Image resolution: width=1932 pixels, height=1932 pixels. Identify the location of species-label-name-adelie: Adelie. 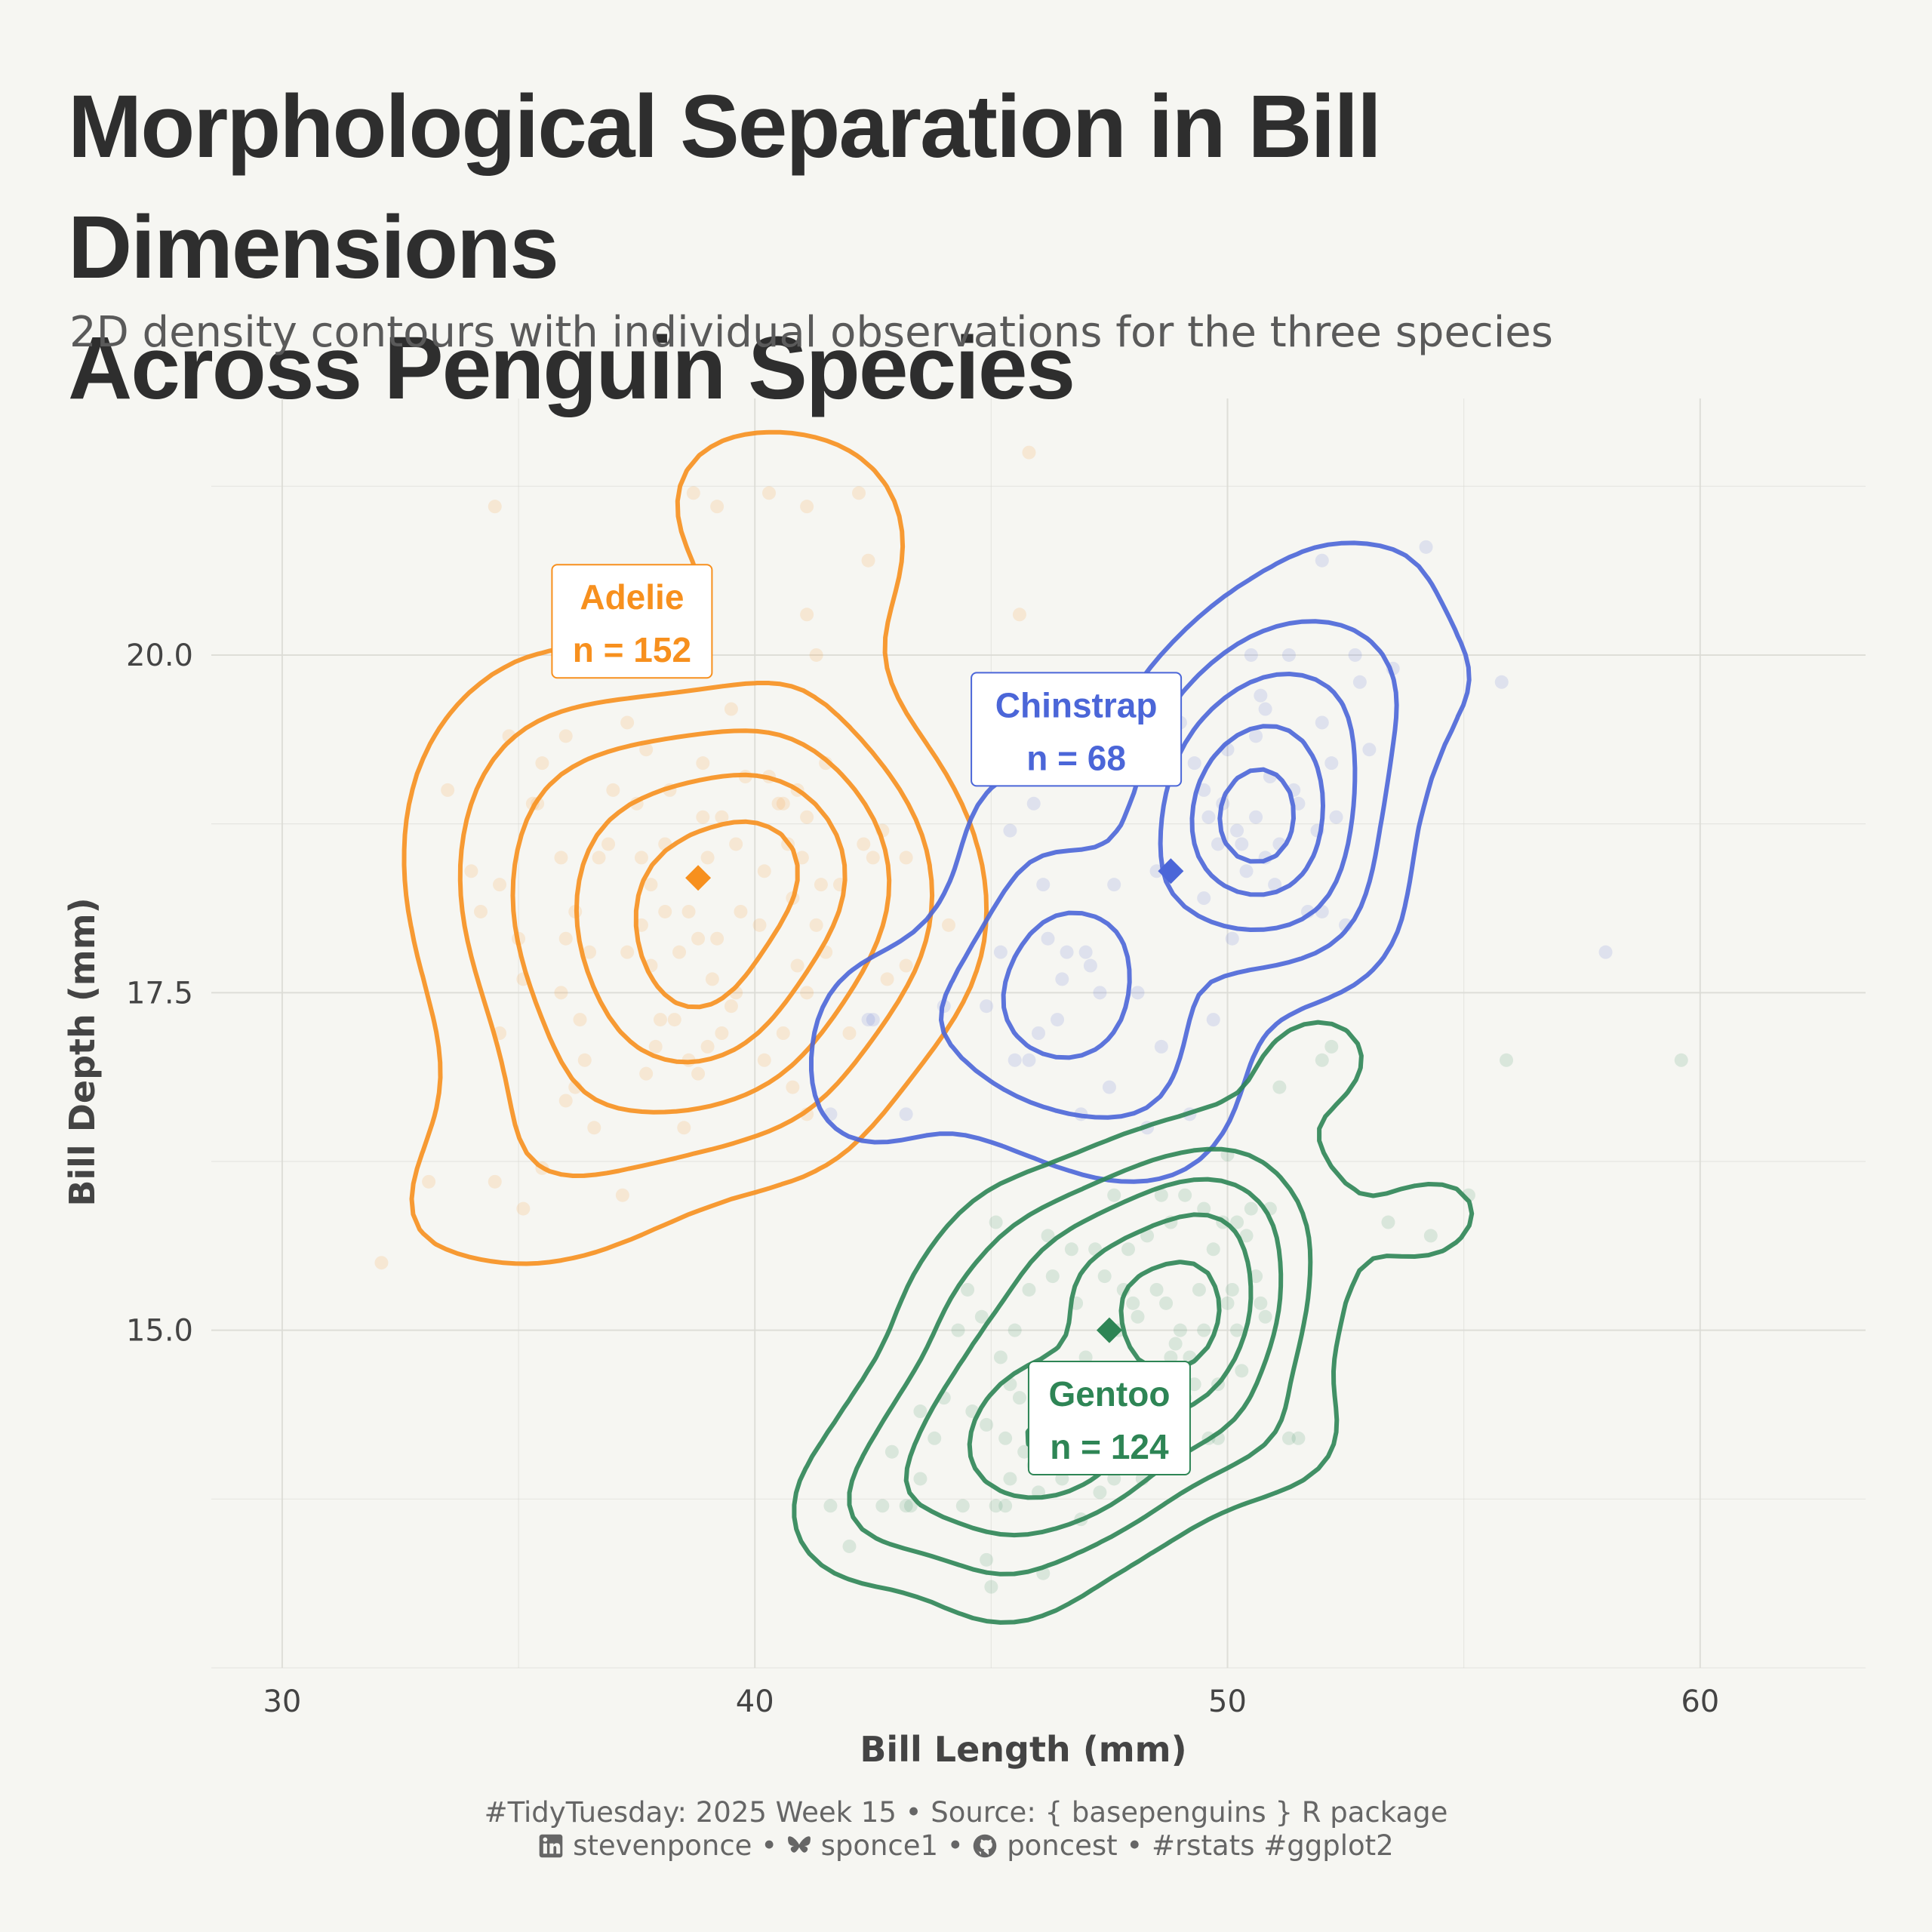
(632, 597).